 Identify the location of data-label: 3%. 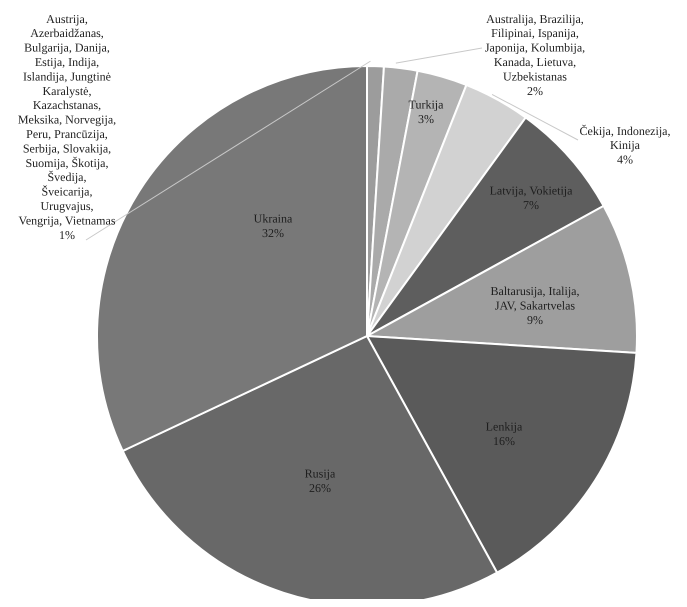
(426, 119).